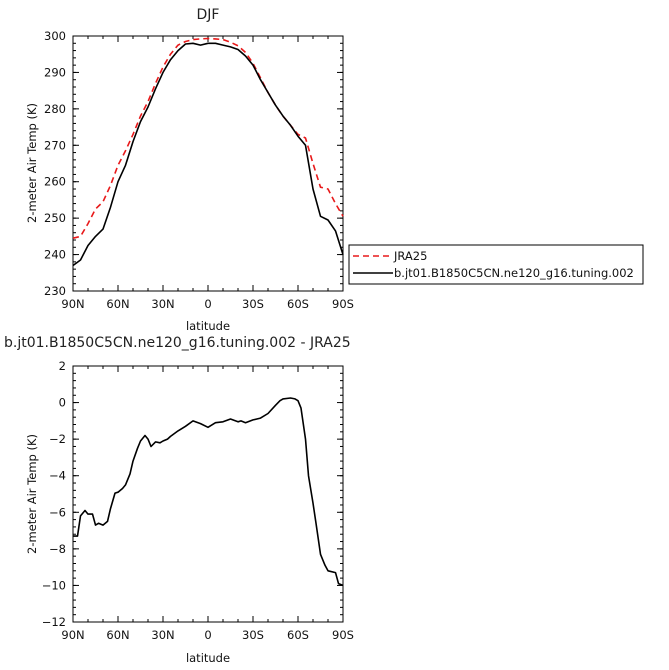 Image resolution: width=669 pixels, height=670 pixels. I want to click on y-tick-label-top: 300, so click(55, 36).